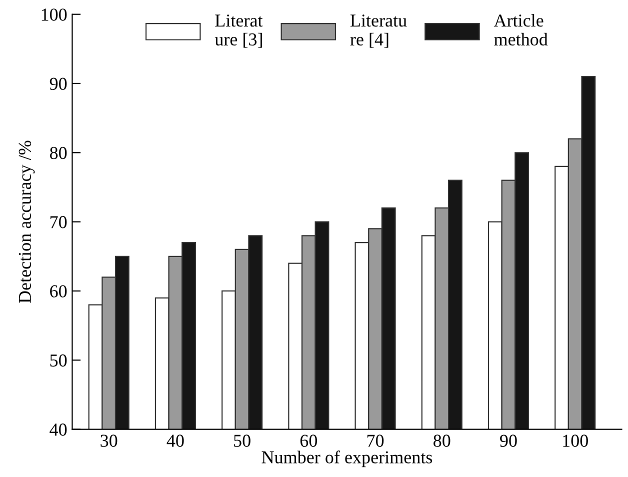 This screenshot has height=477, width=628. What do you see at coordinates (508, 440) in the screenshot?
I see `x-tick-label: 90` at bounding box center [508, 440].